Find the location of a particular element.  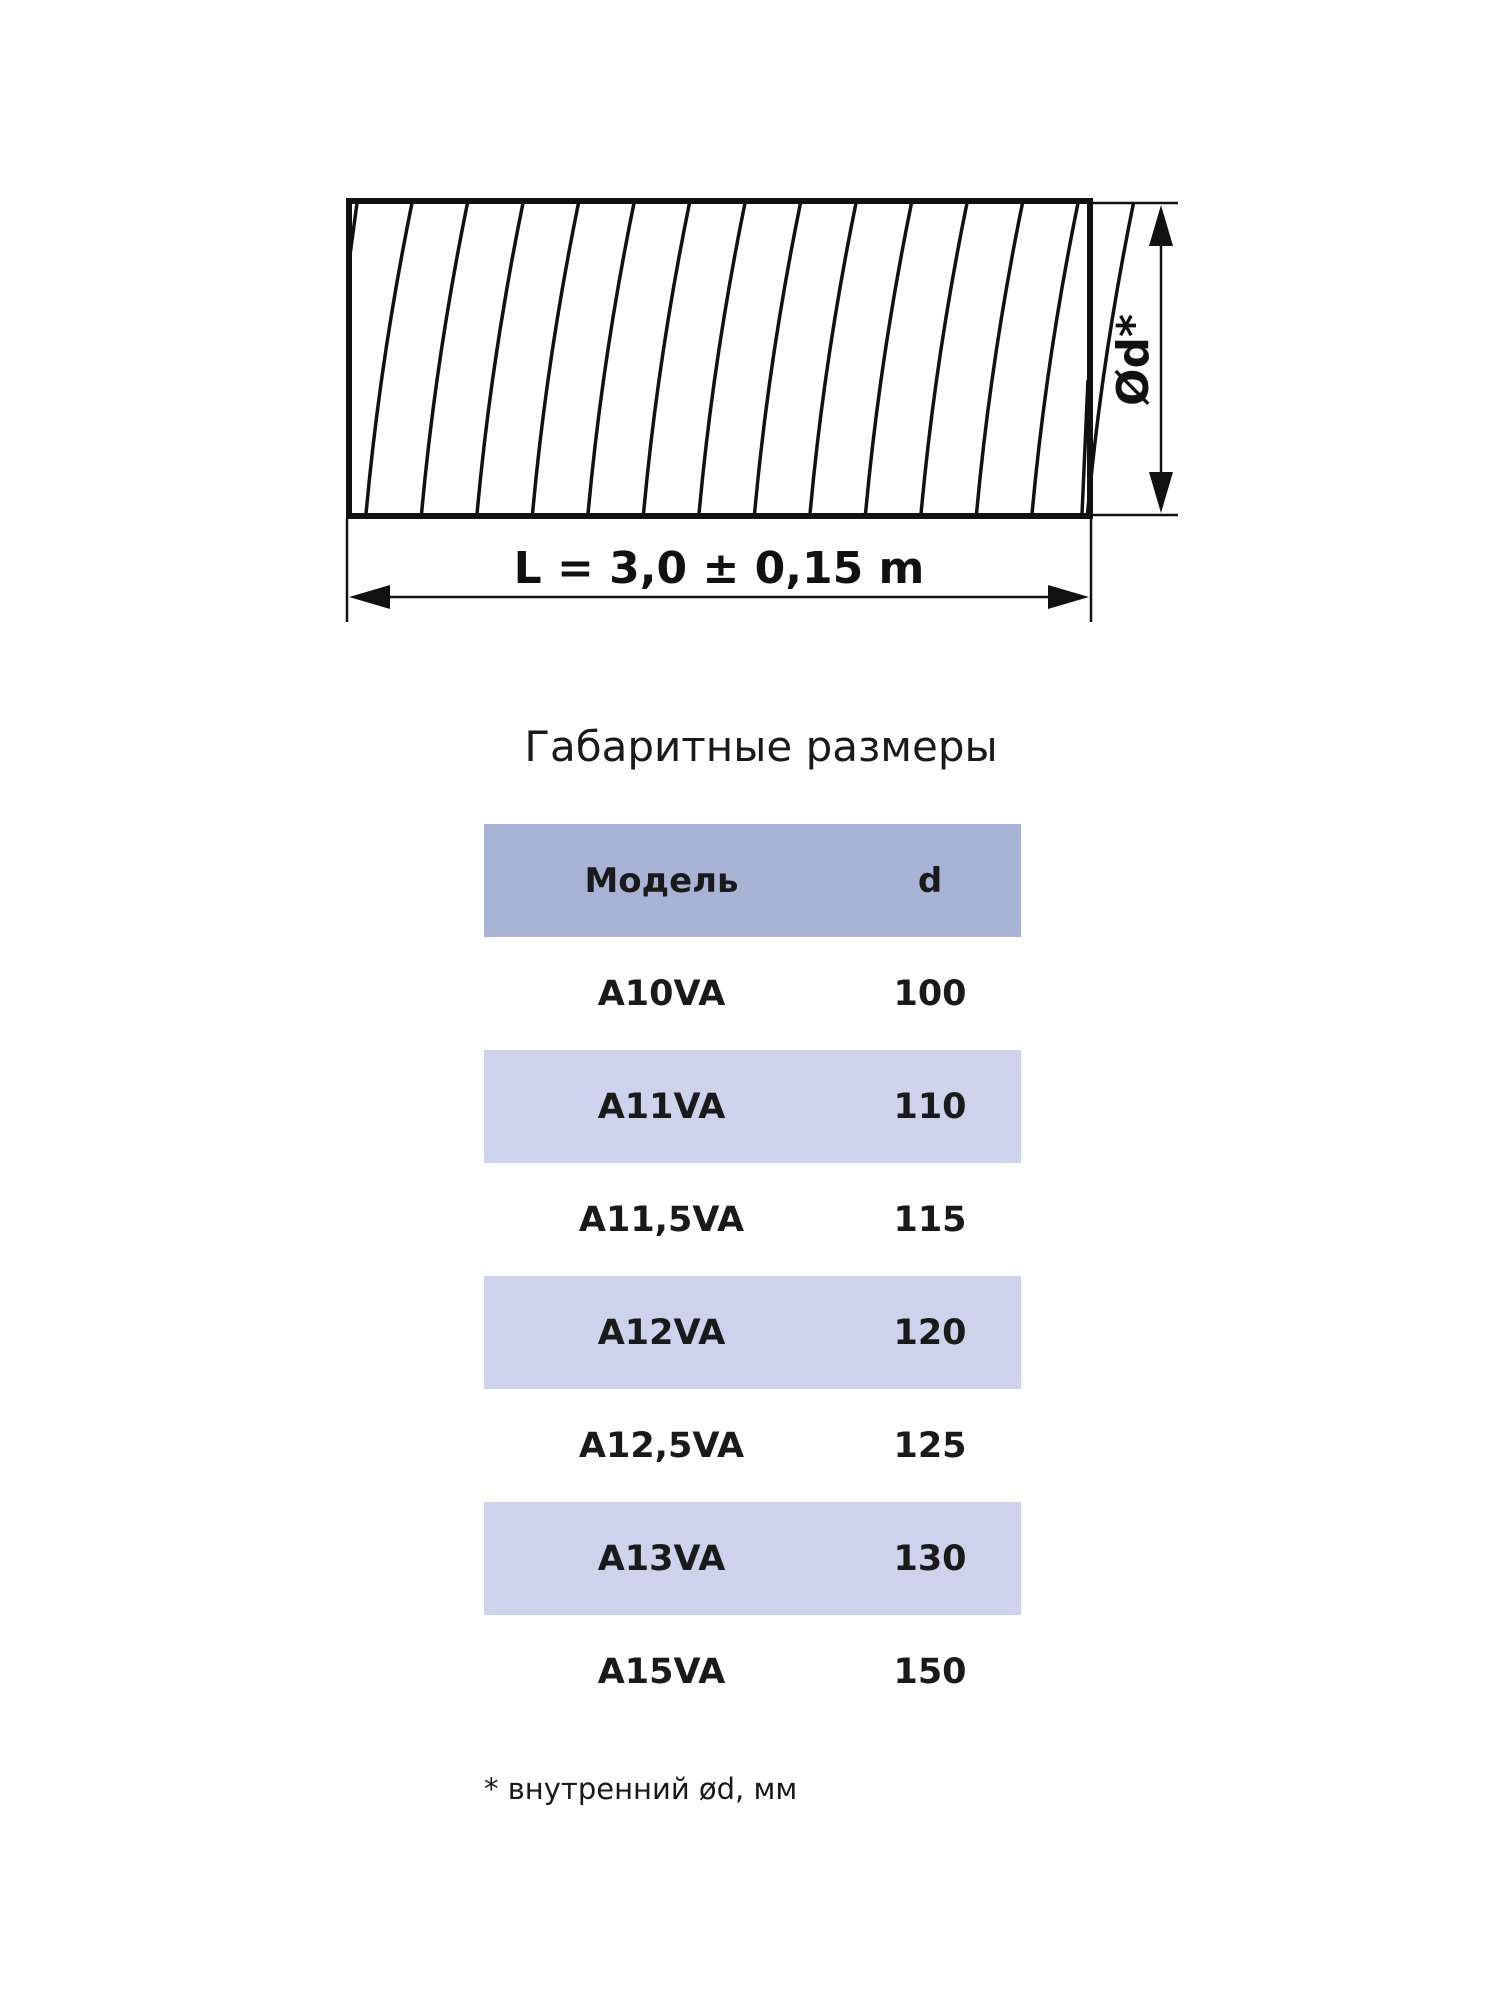

model-cell: A12,5VA is located at coordinates (661, 1445).